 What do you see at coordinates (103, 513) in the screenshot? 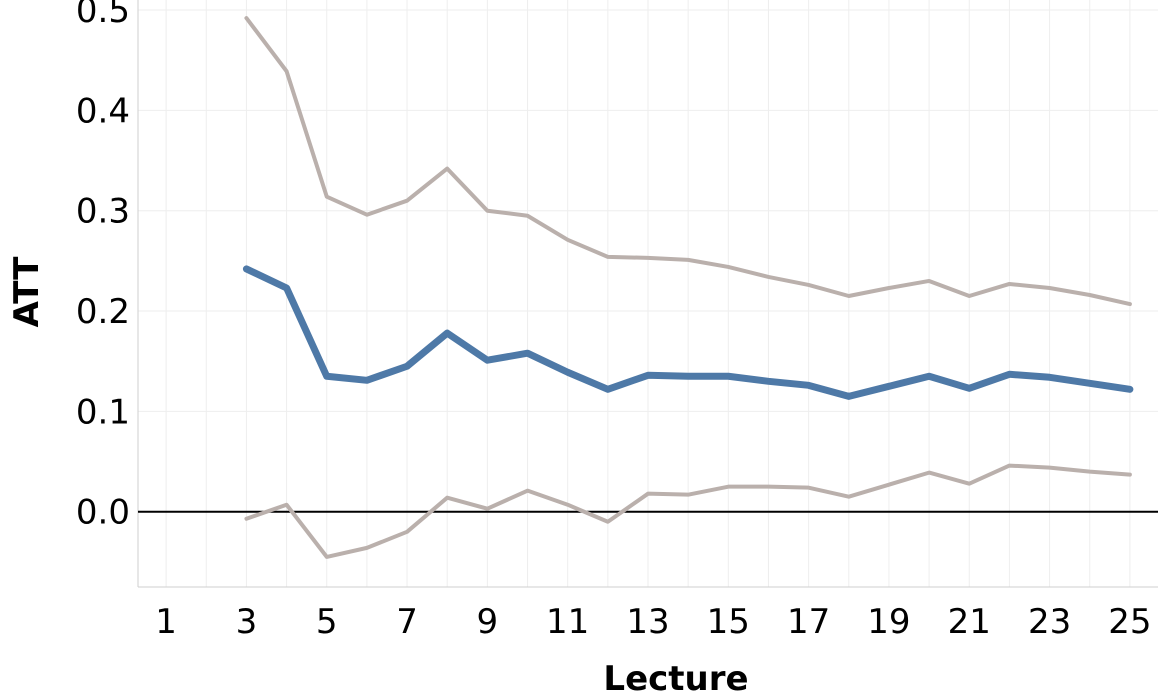
I see `y-tick-label: 0.0` at bounding box center [103, 513].